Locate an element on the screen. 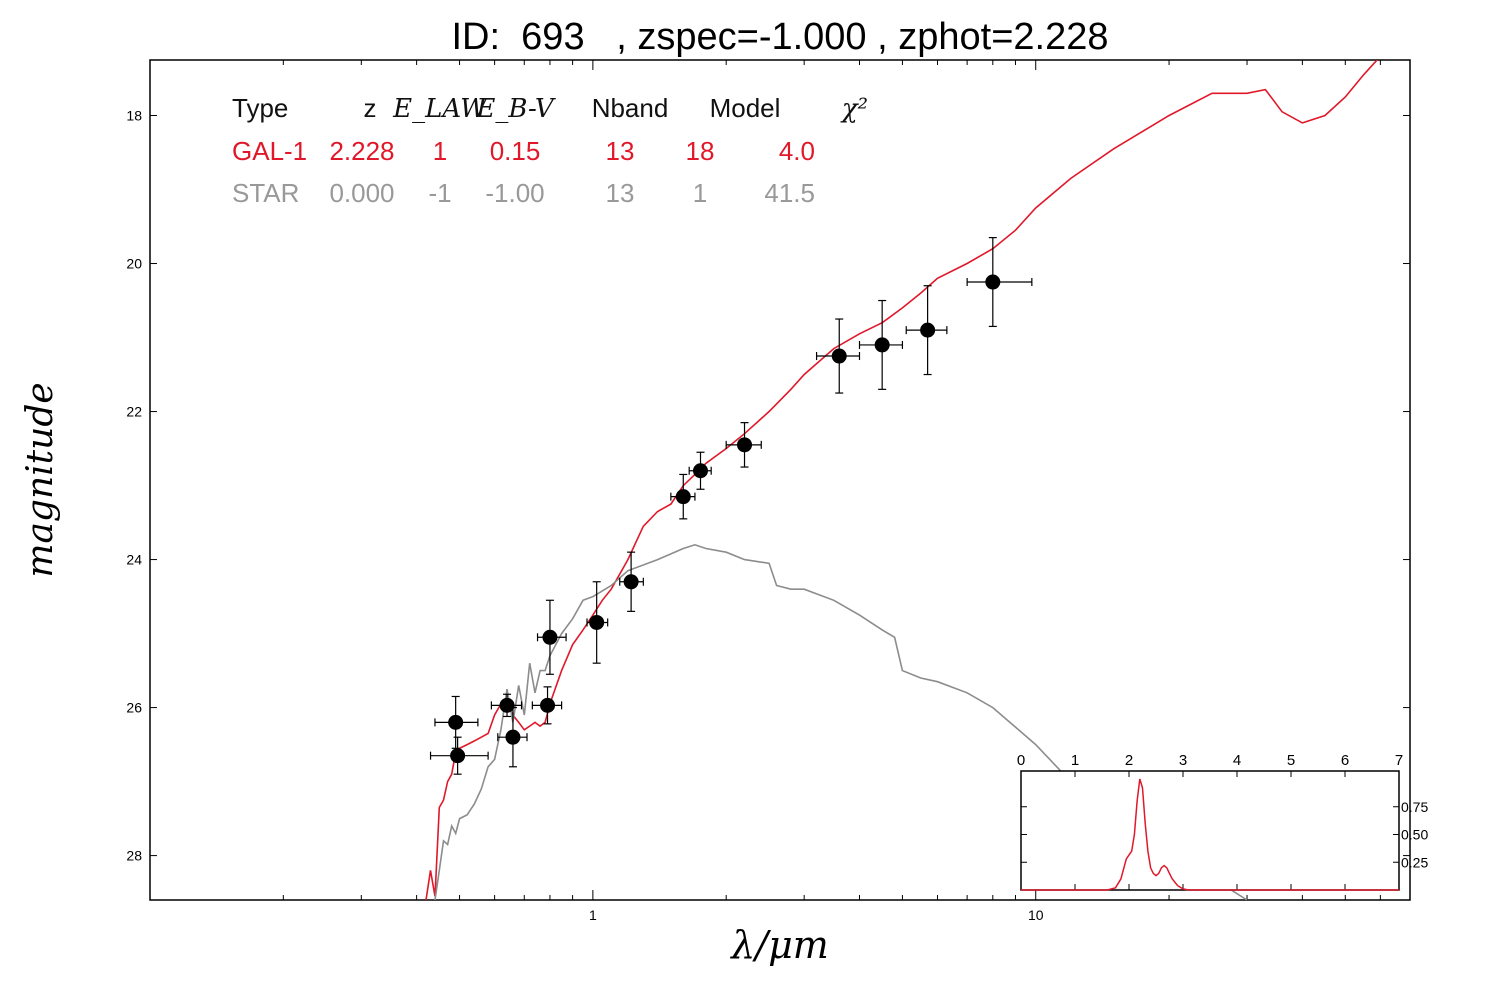 This screenshot has height=1000, width=1500. y-tick-label: 26 is located at coordinates (134, 708).